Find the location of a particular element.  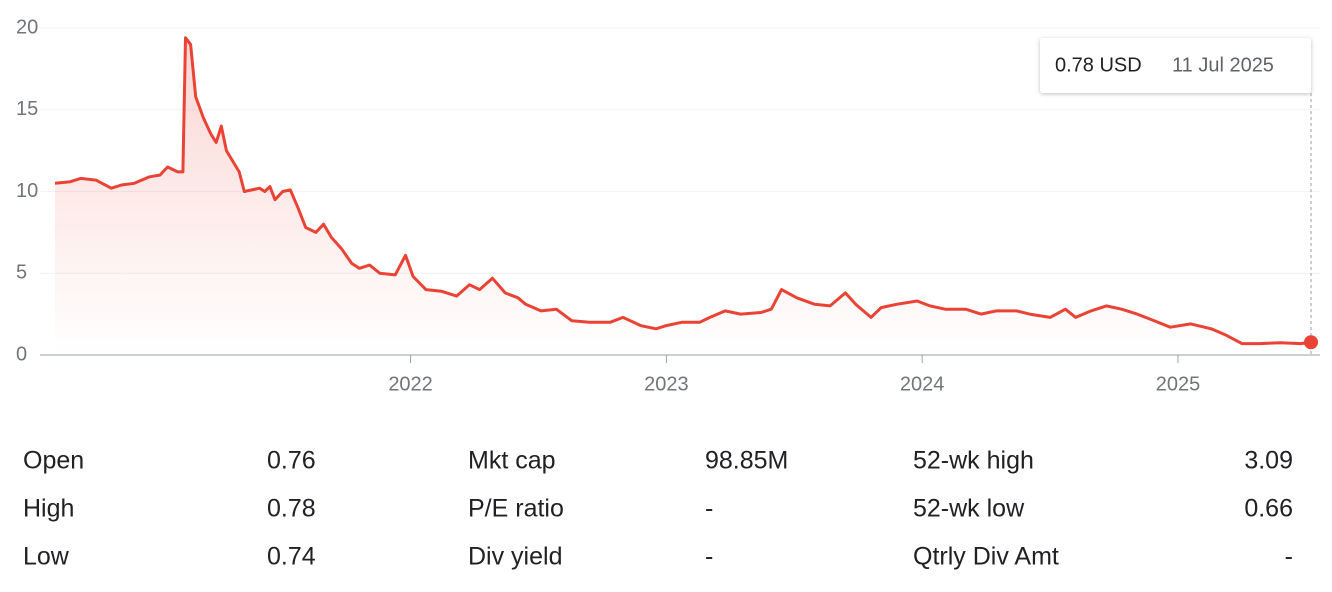

tooltip-date: 11 Jul 2025 is located at coordinates (1223, 65).